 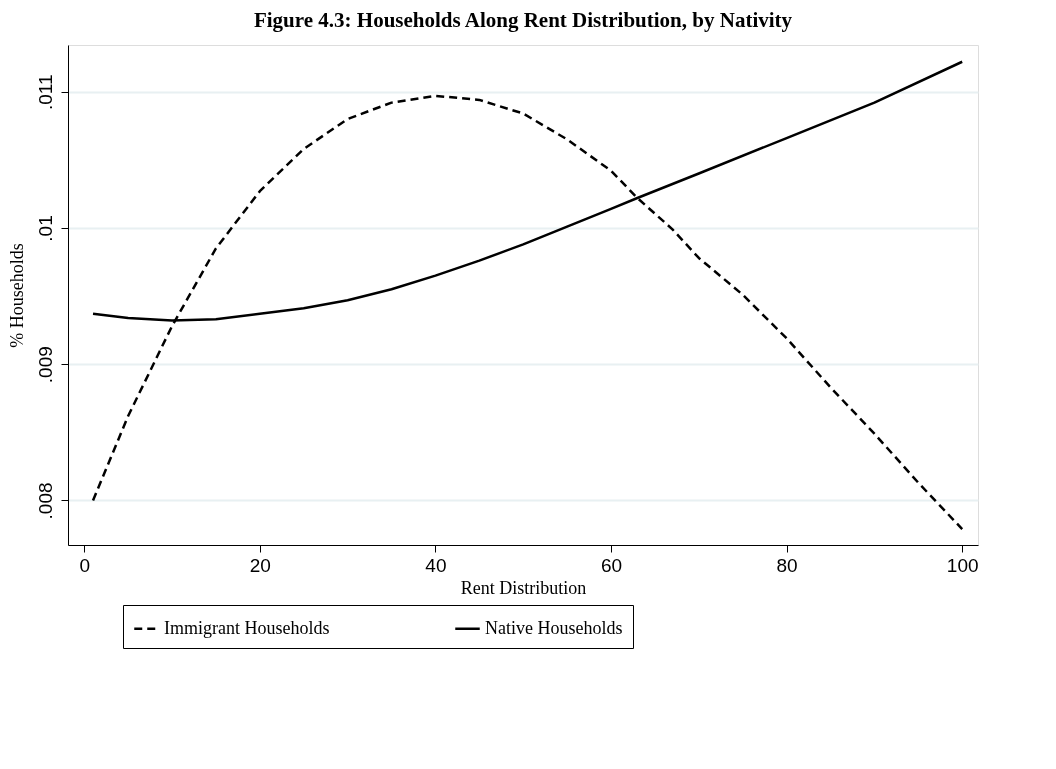 I want to click on x-tick-label: 100, so click(x=962, y=565).